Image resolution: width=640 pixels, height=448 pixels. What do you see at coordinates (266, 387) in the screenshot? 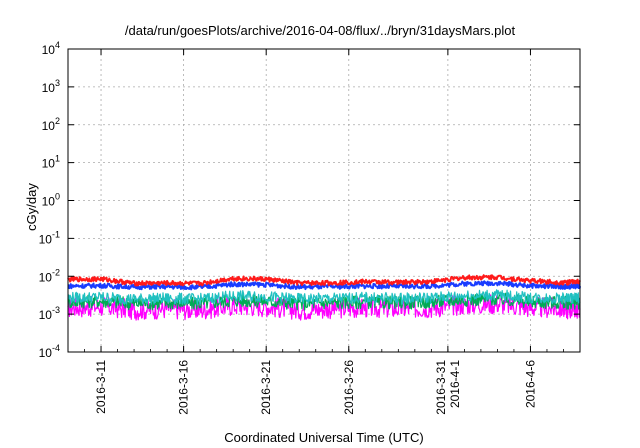
I see `x-tick-label: 2016-3-21` at bounding box center [266, 387].